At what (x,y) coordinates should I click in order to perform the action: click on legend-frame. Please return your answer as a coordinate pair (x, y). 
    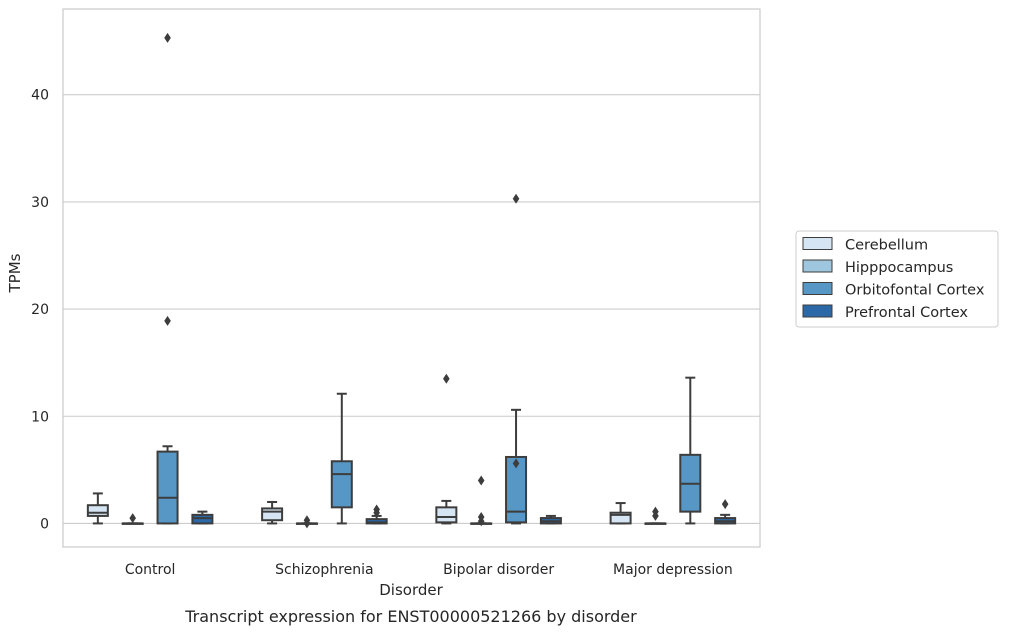
    Looking at the image, I should click on (897, 279).